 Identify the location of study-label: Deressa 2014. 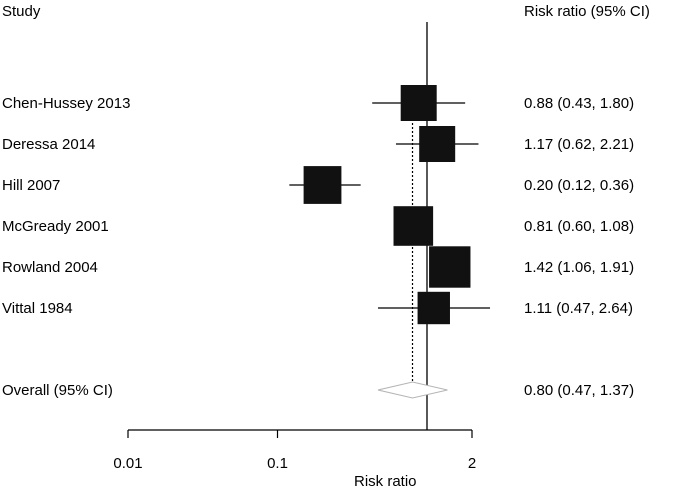
(48, 144).